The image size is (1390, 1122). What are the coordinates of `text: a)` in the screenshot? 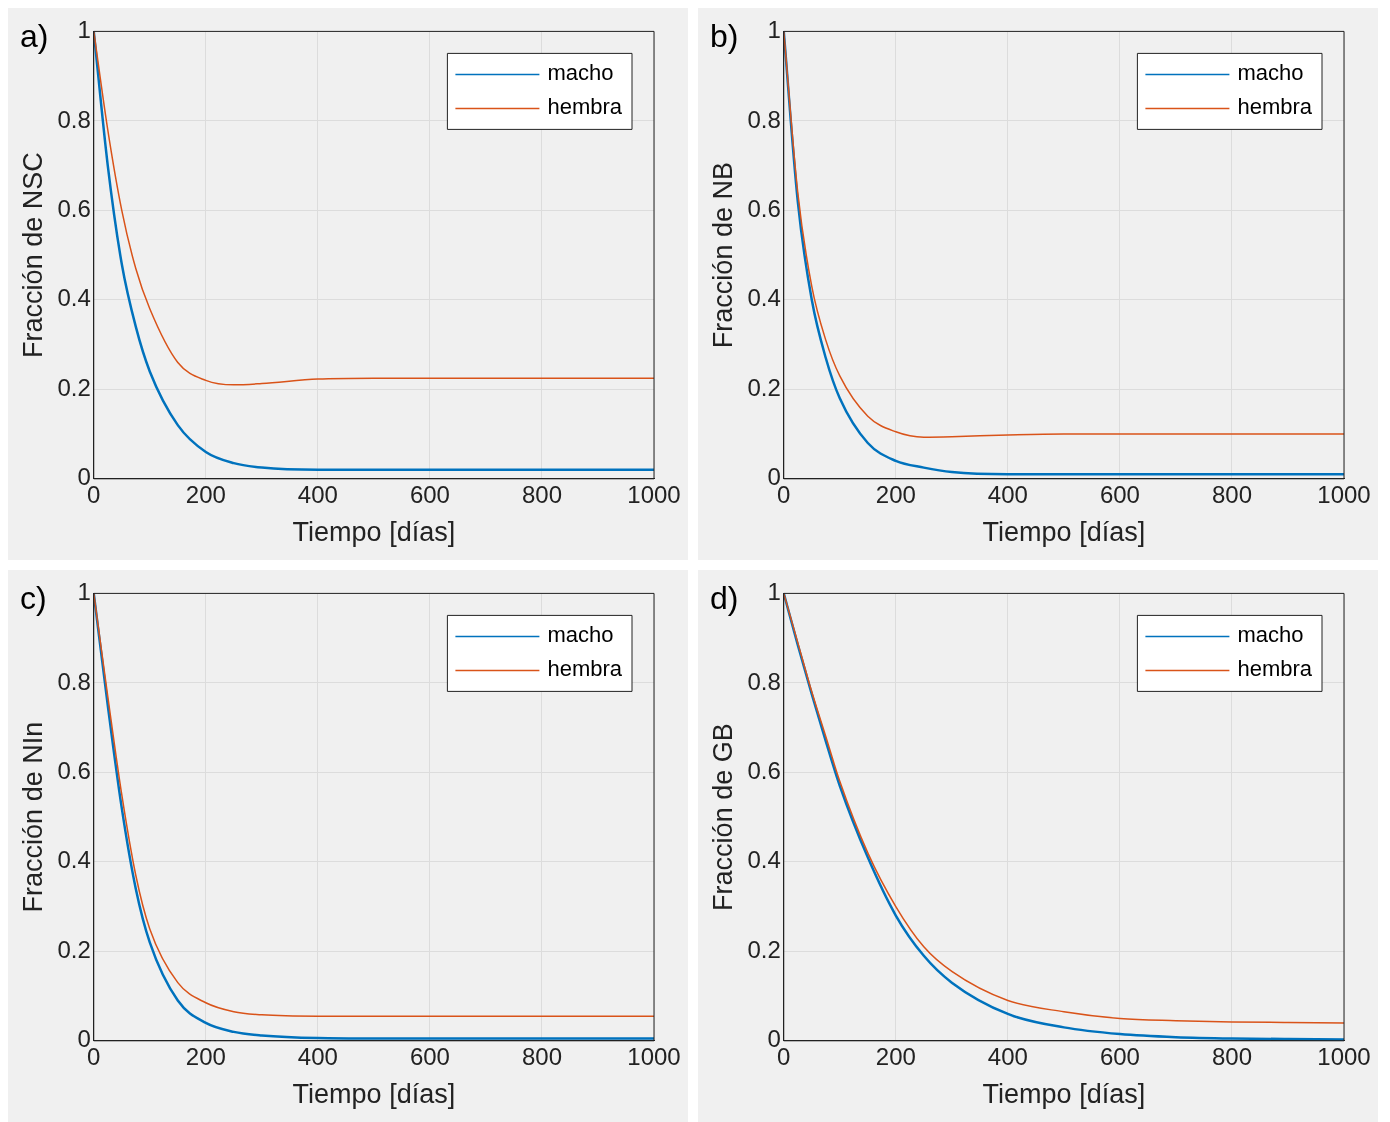 It's located at (34, 36).